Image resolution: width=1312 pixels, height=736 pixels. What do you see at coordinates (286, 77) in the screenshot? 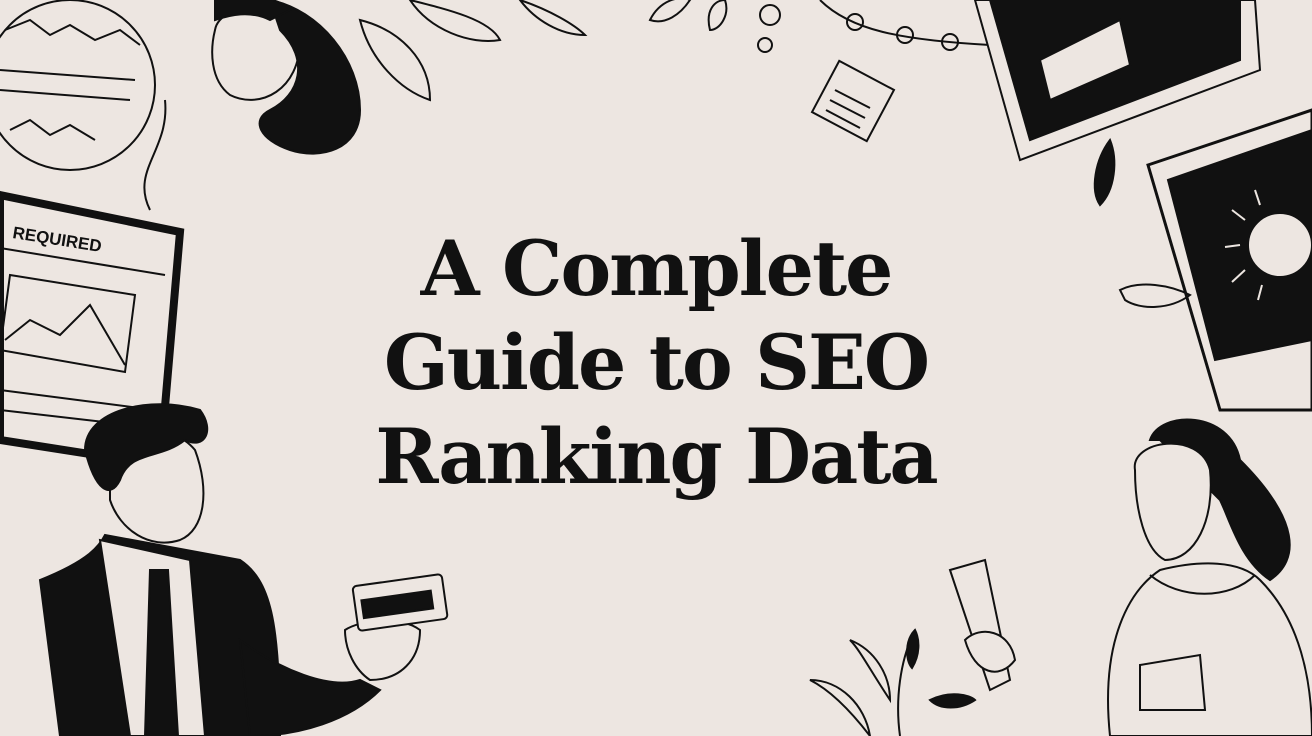
I see `woman-portrait-icon` at bounding box center [286, 77].